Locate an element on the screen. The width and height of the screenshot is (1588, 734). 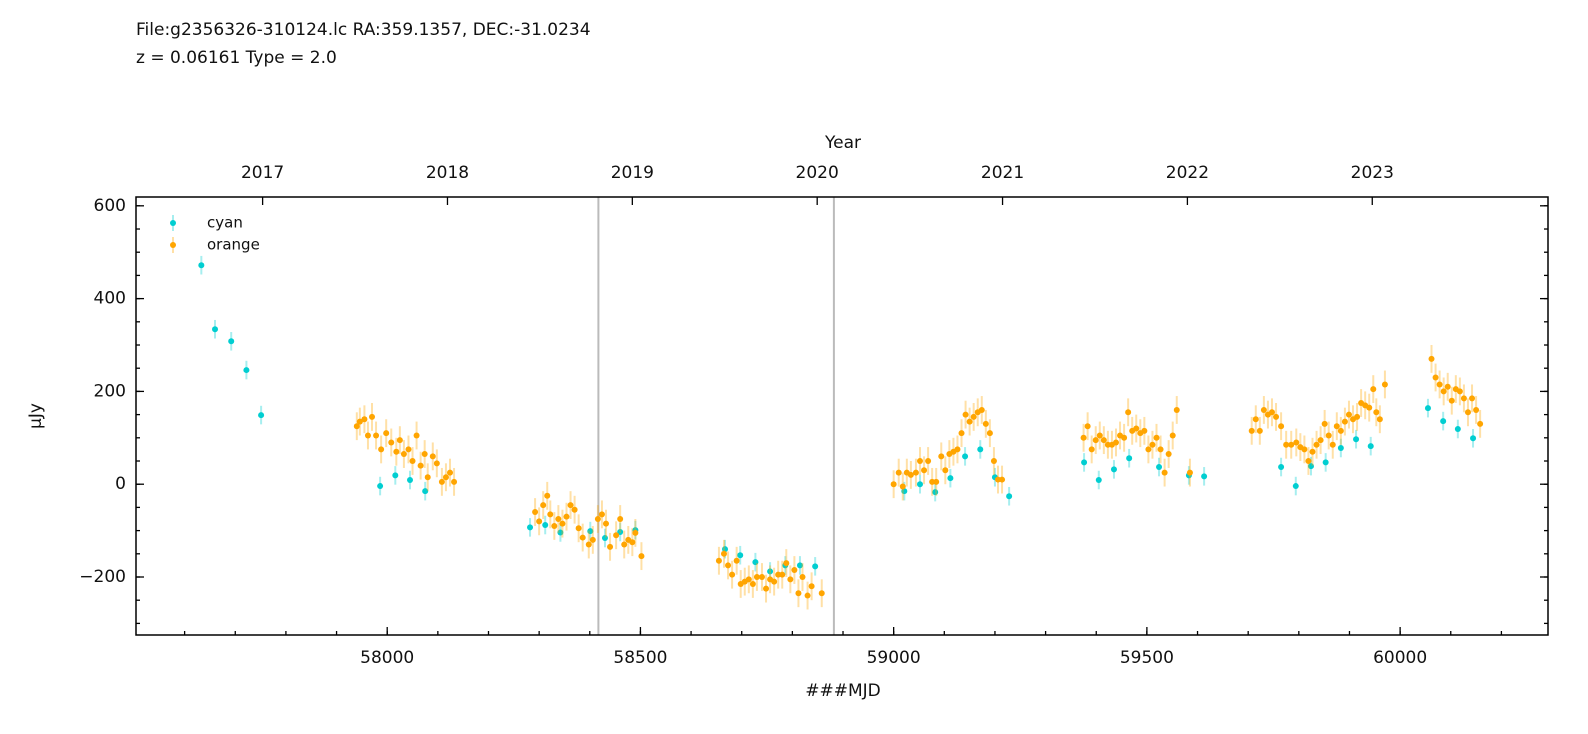
legend-label: orange is located at coordinates (233, 245).